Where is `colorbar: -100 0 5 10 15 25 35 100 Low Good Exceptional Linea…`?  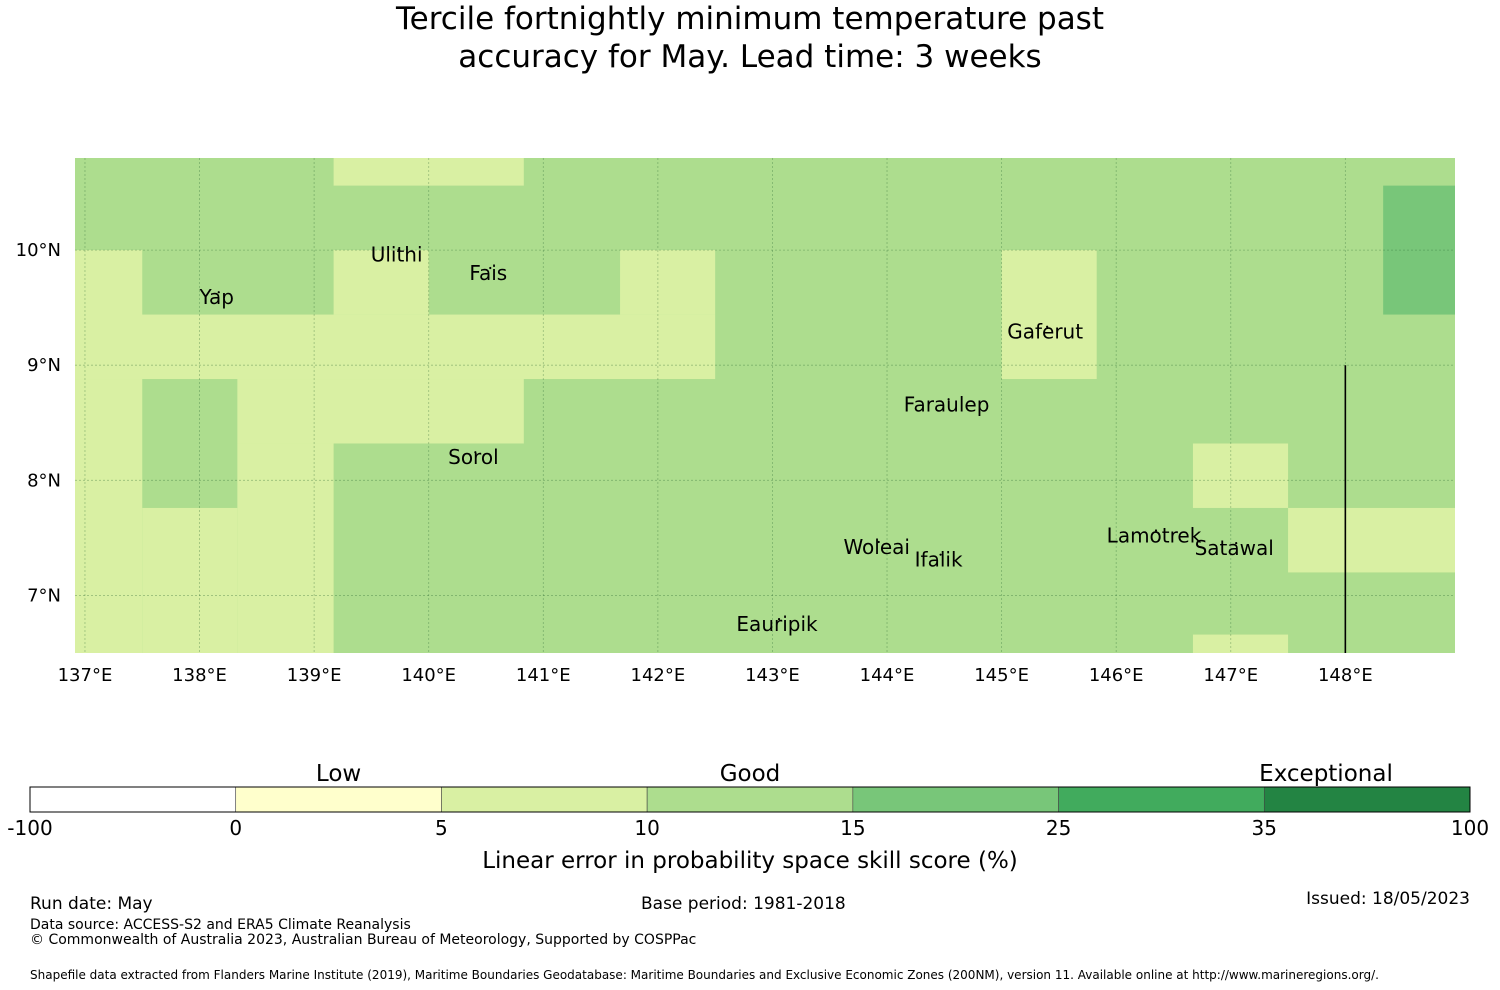
colorbar: -100 0 5 10 15 25 35 100 Low Good Exceptional Linea… is located at coordinates (748, 817).